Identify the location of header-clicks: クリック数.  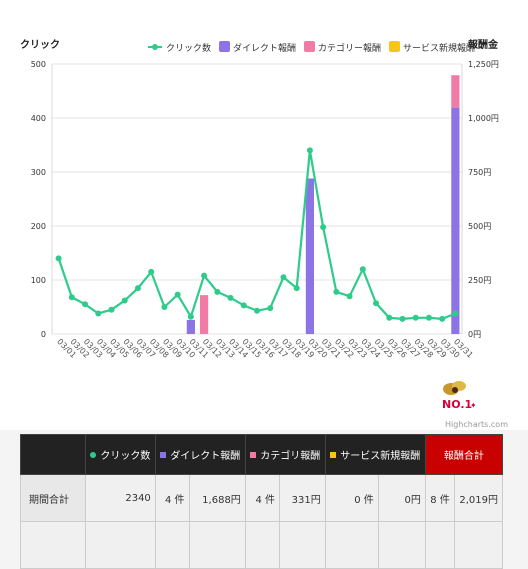
(120, 454).